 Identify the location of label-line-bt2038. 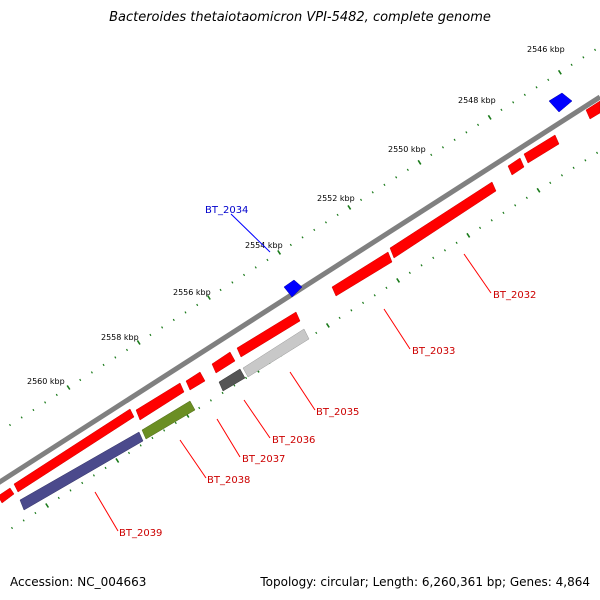
(193, 459).